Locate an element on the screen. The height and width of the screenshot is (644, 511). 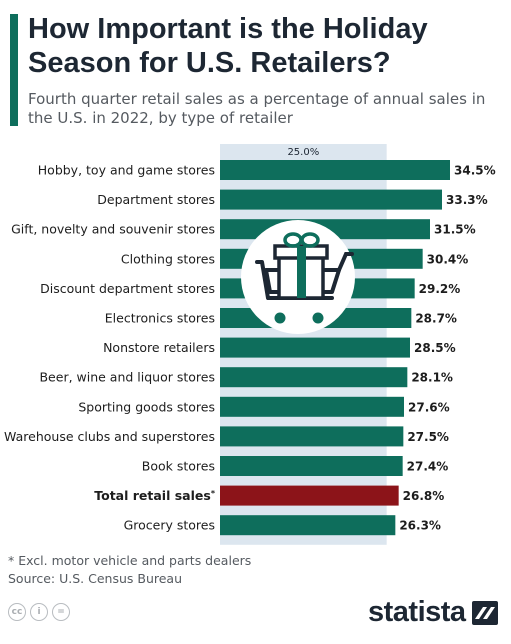
category-label: Electronics stores is located at coordinates (160, 318).